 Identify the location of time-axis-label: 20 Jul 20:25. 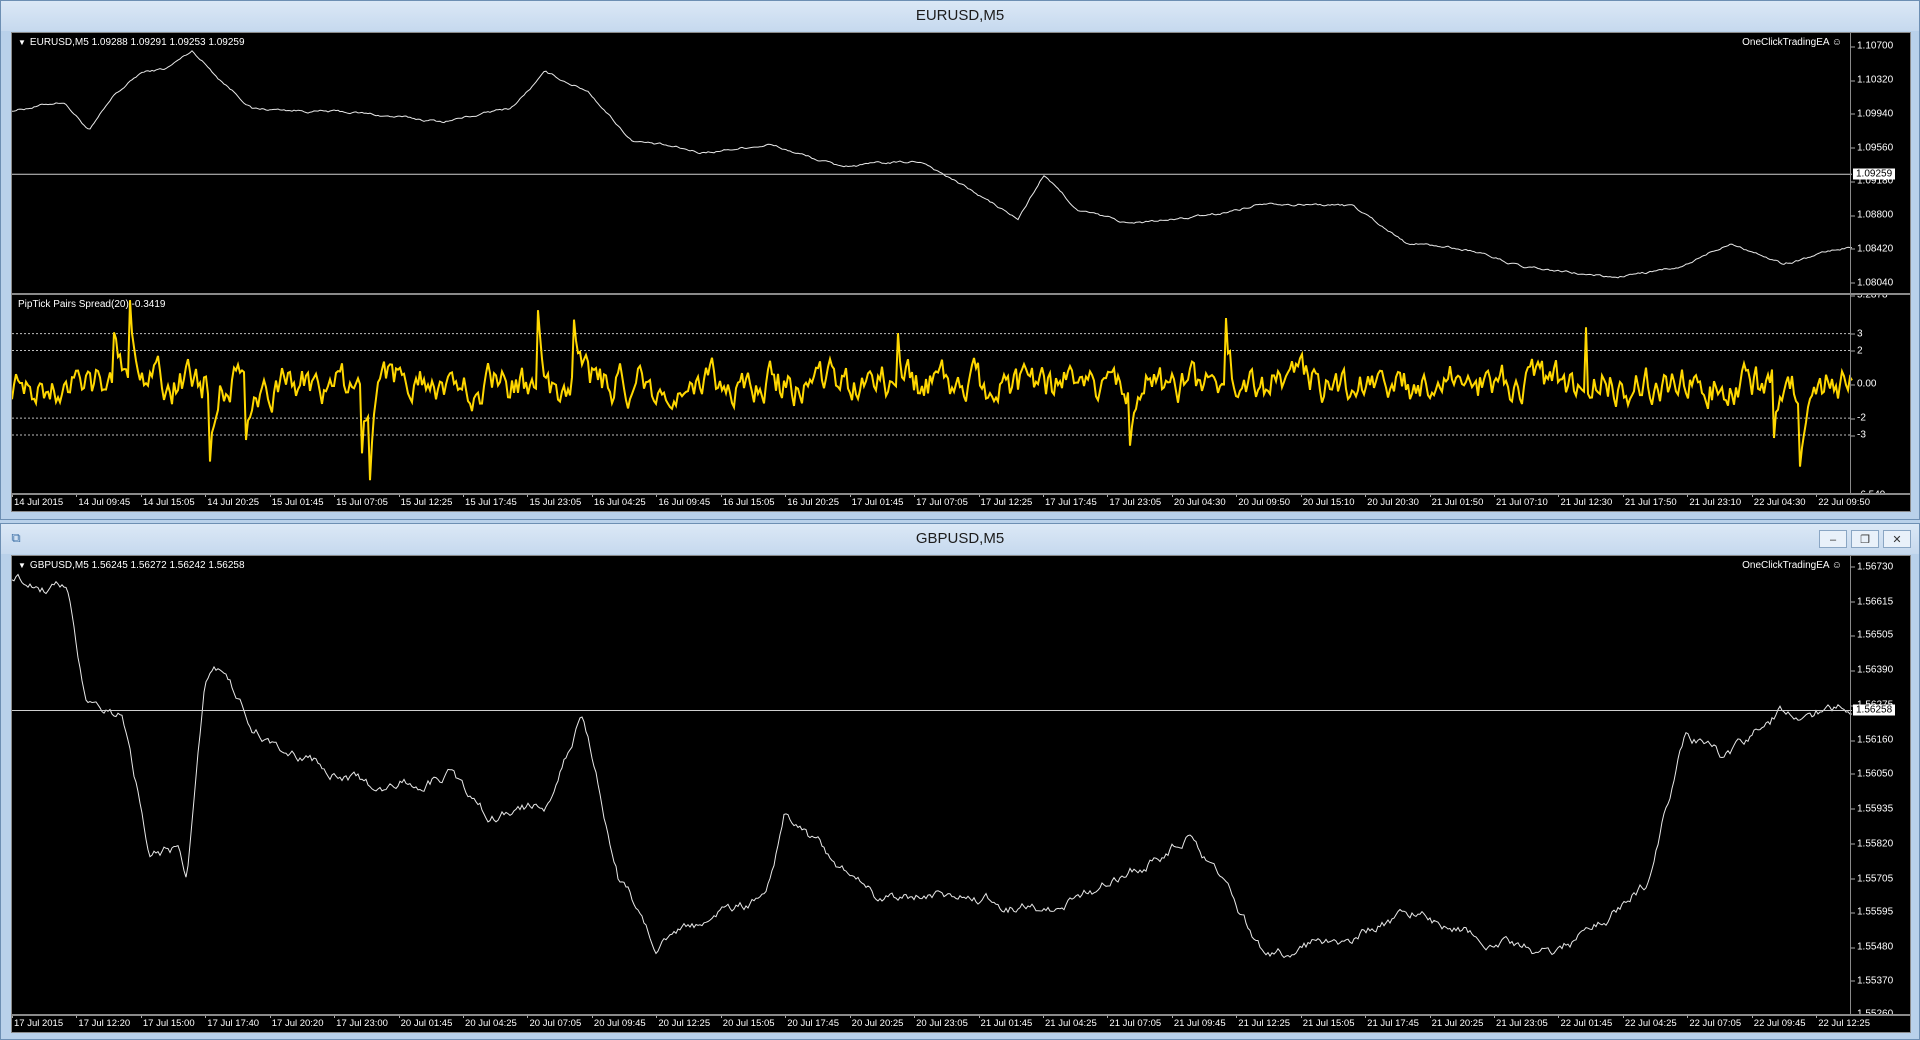
(876, 1022).